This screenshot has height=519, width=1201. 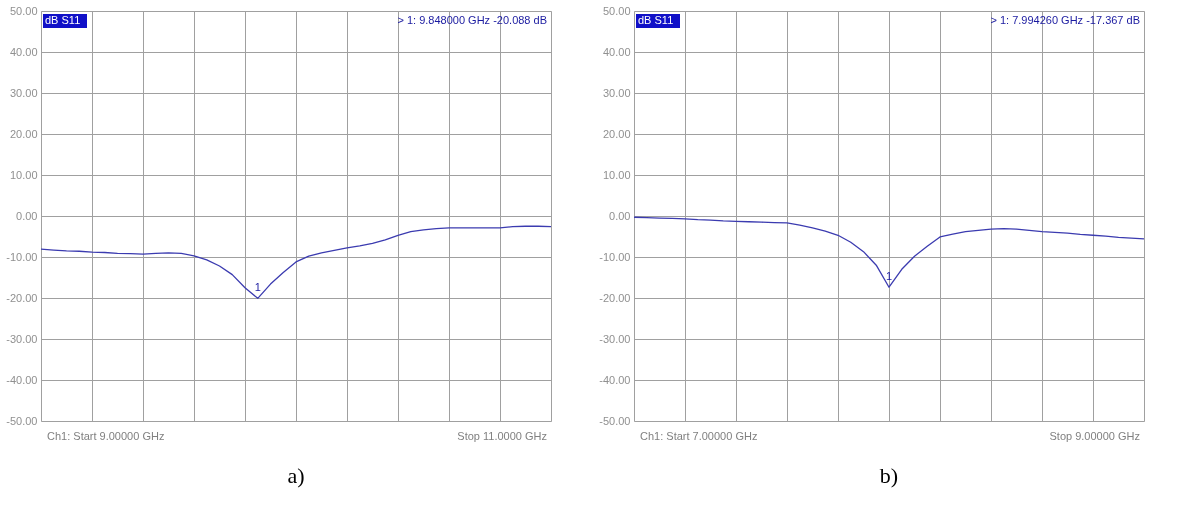 I want to click on text: Ch1: Start 9.00000 GHz, so click(x=106, y=436).